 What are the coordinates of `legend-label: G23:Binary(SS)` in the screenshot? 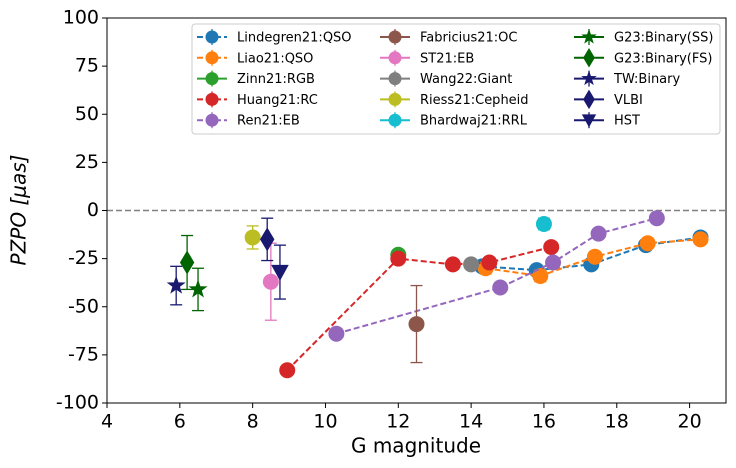 It's located at (663, 38).